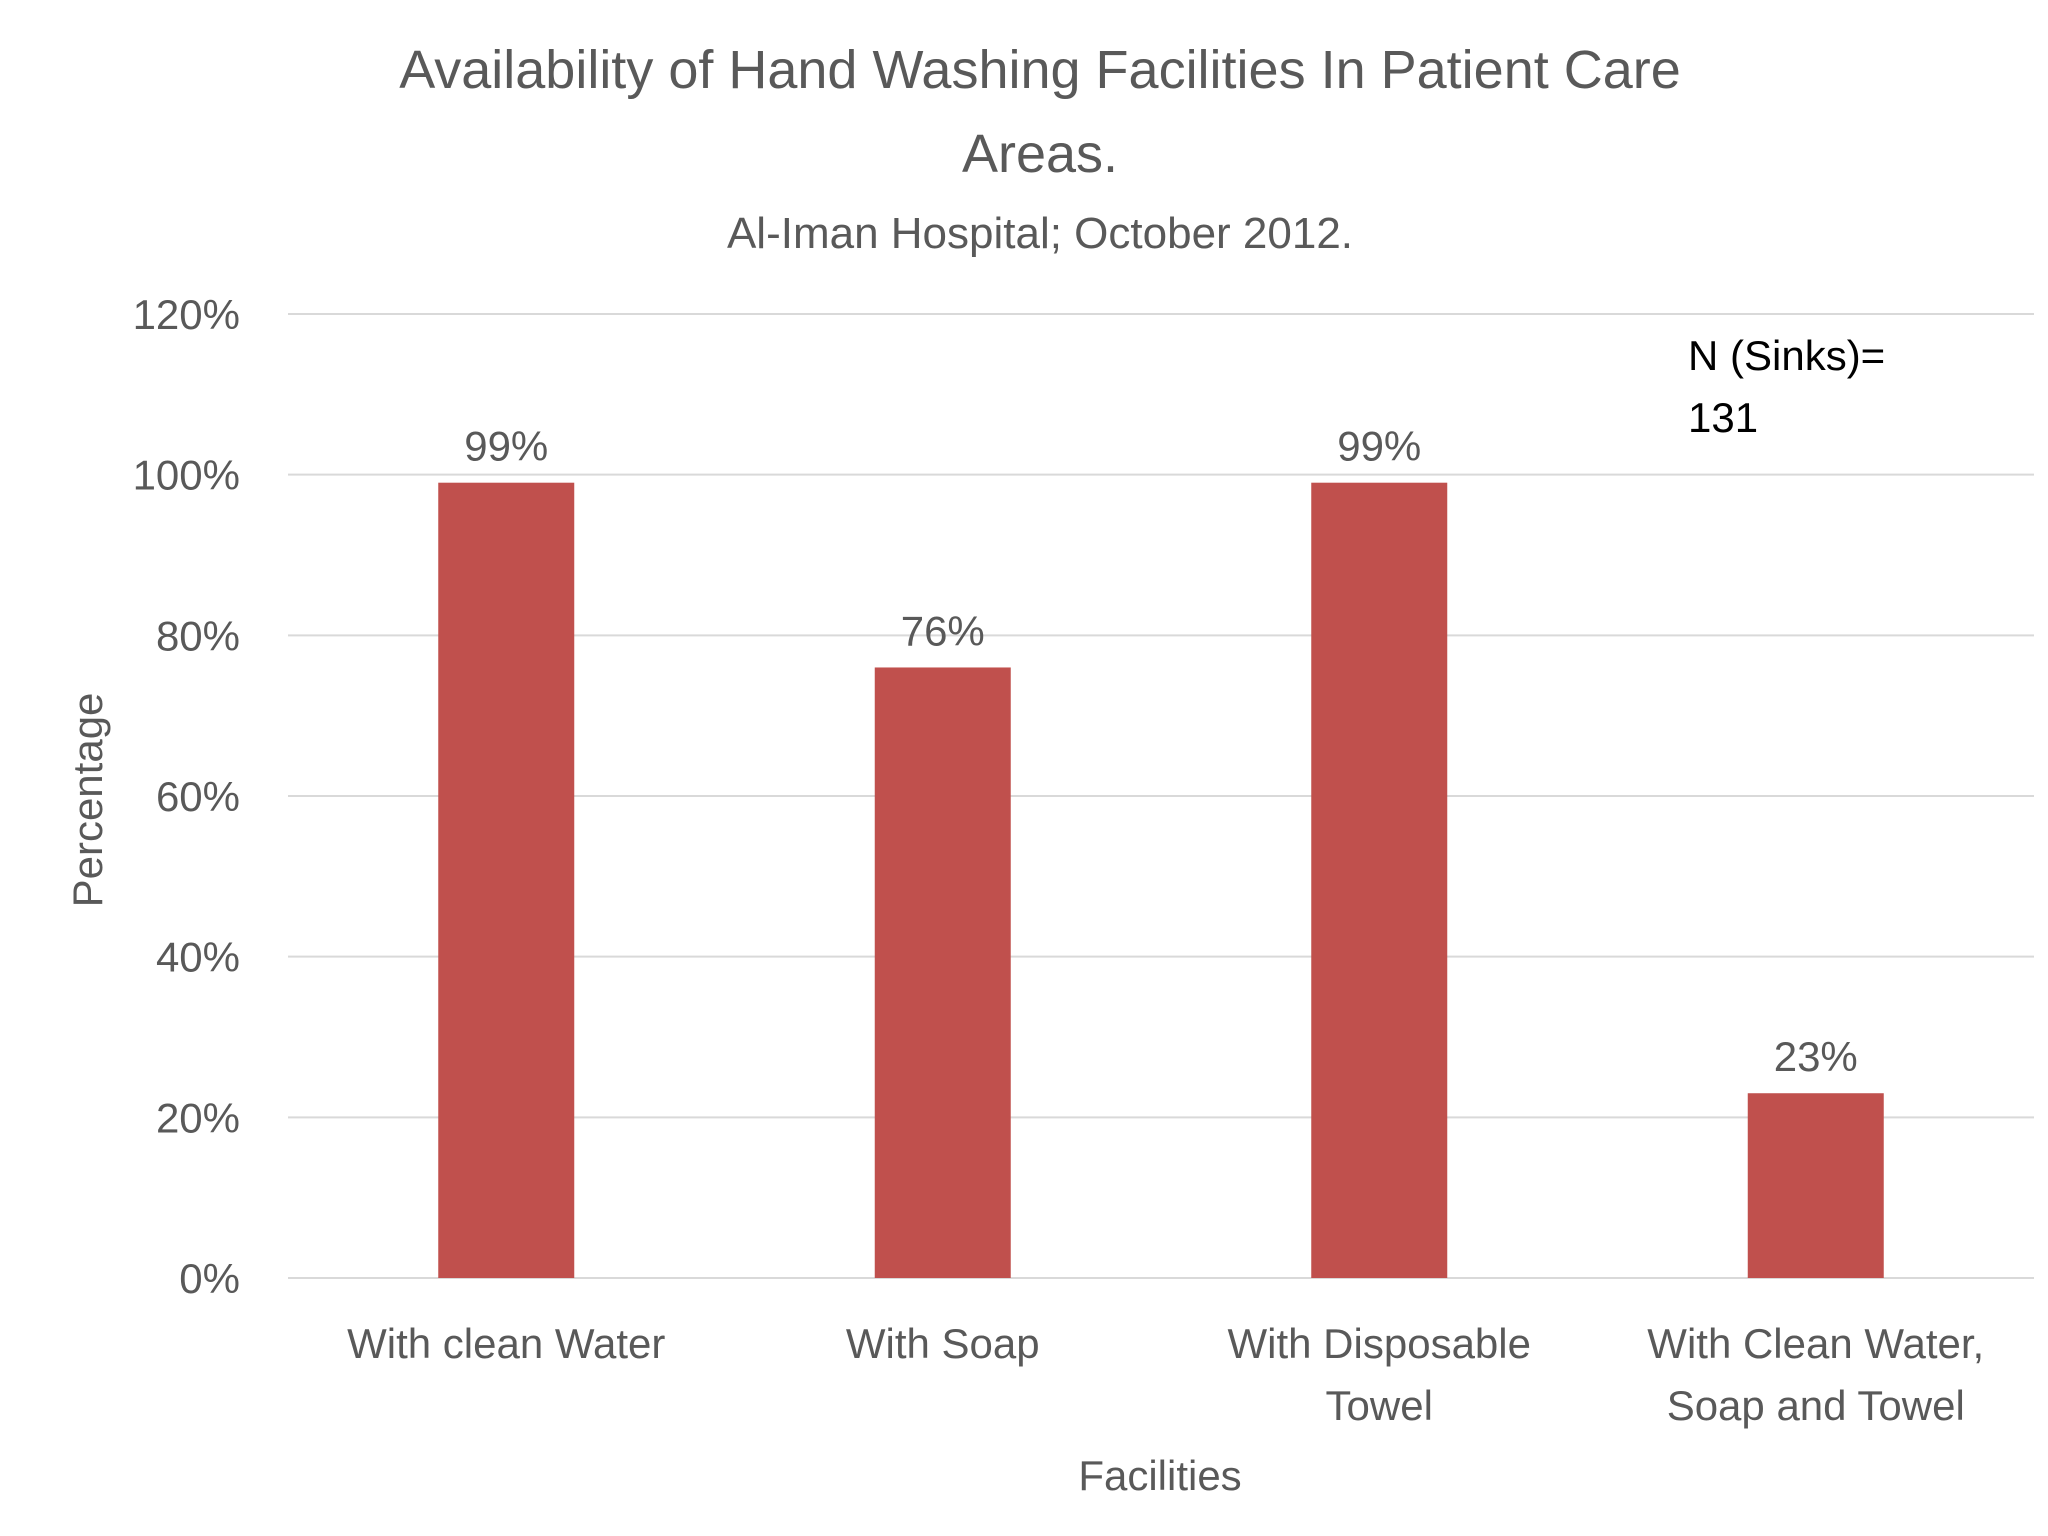 The image size is (2048, 1536). What do you see at coordinates (209, 1278) in the screenshot?
I see `y-tick-label: 0%` at bounding box center [209, 1278].